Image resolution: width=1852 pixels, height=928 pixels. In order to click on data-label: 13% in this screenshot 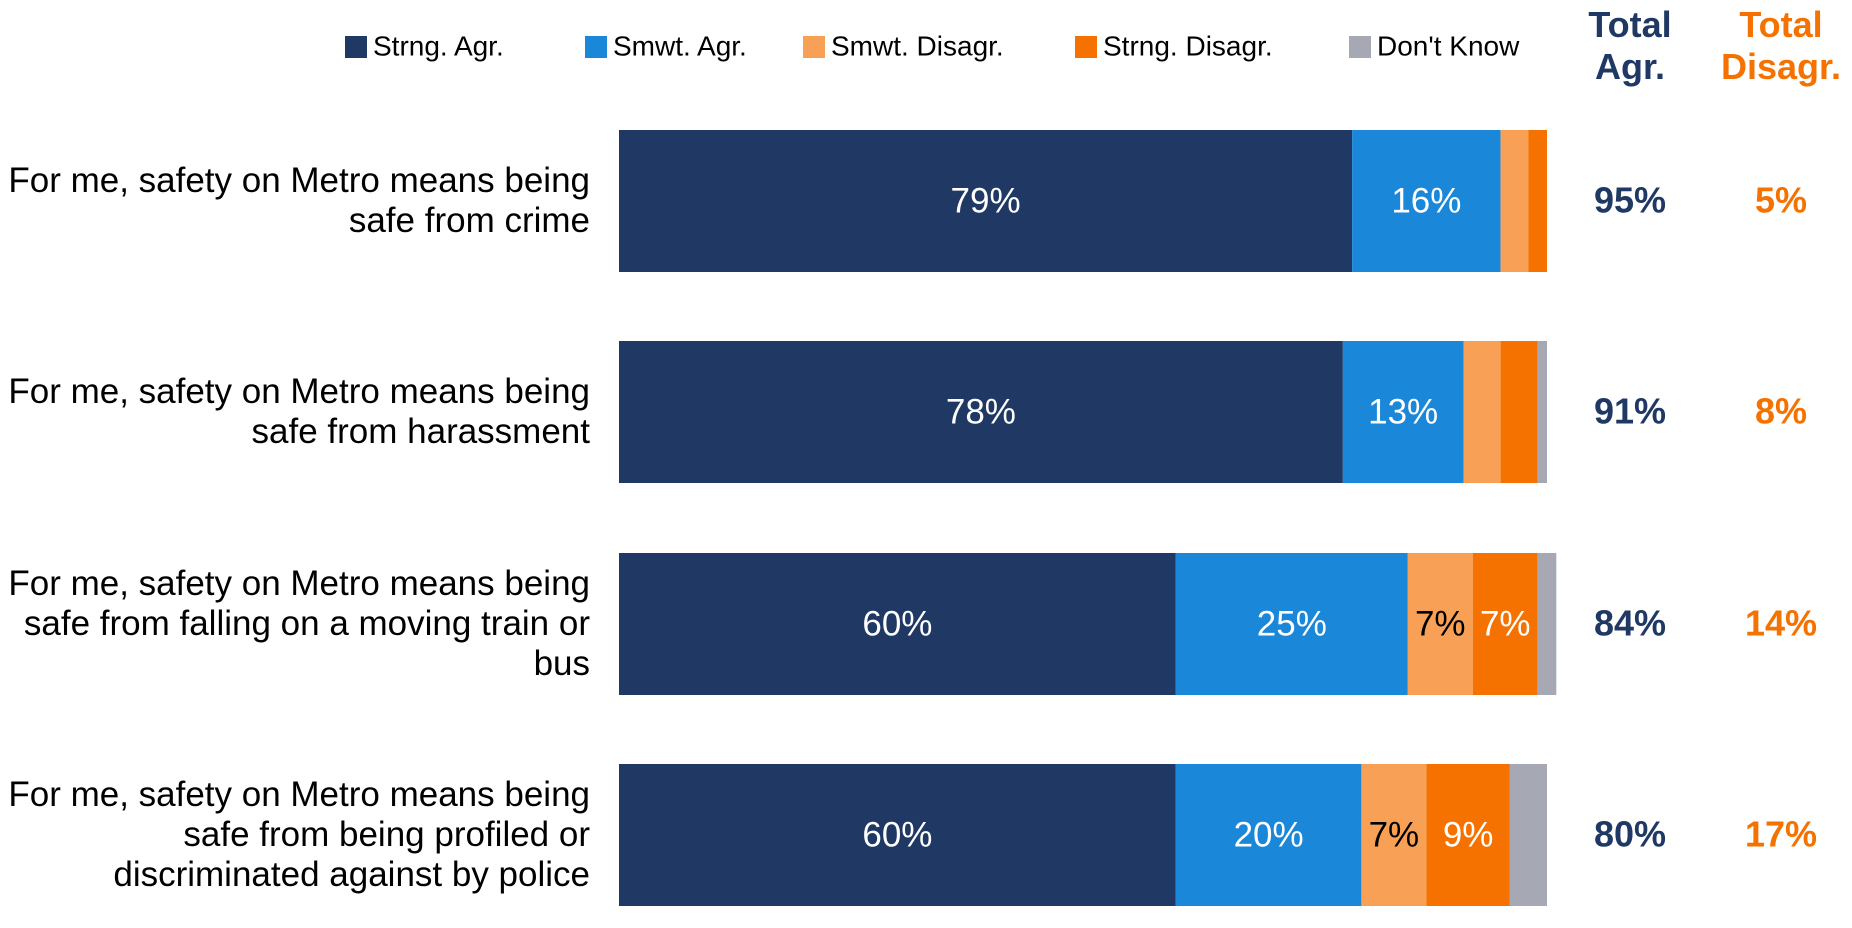, I will do `click(1403, 411)`.